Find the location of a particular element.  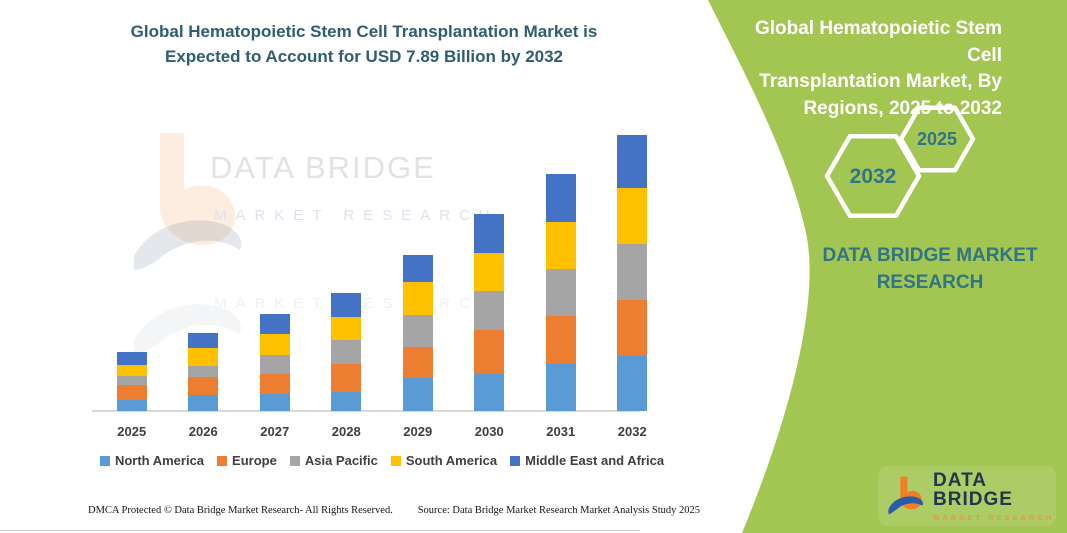

legend-swatch-middle-east-and-africa is located at coordinates (515, 460).